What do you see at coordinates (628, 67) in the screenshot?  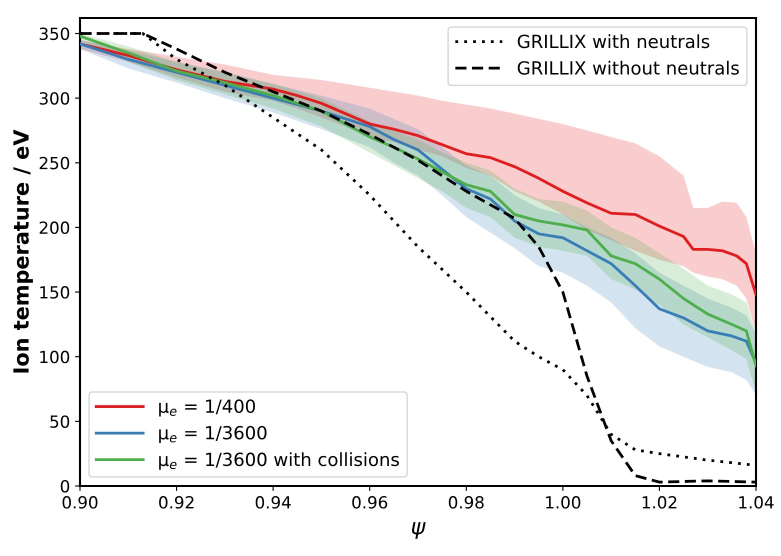 I see `legend-label: GRILLIX without neutrals` at bounding box center [628, 67].